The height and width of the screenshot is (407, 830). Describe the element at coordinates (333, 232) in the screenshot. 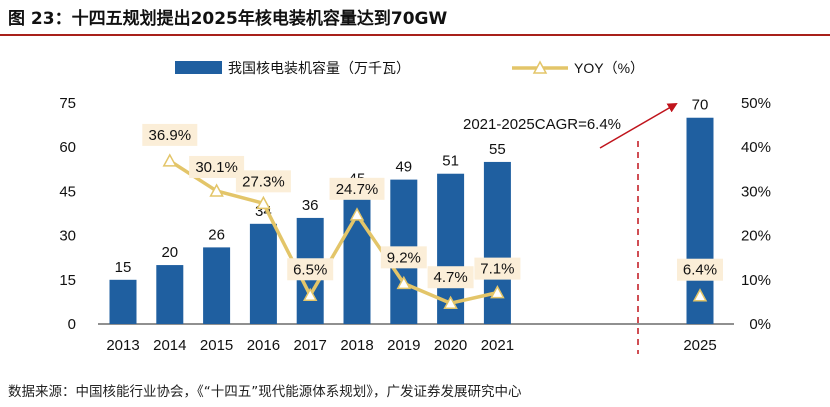

I see `yoy-line` at that location.